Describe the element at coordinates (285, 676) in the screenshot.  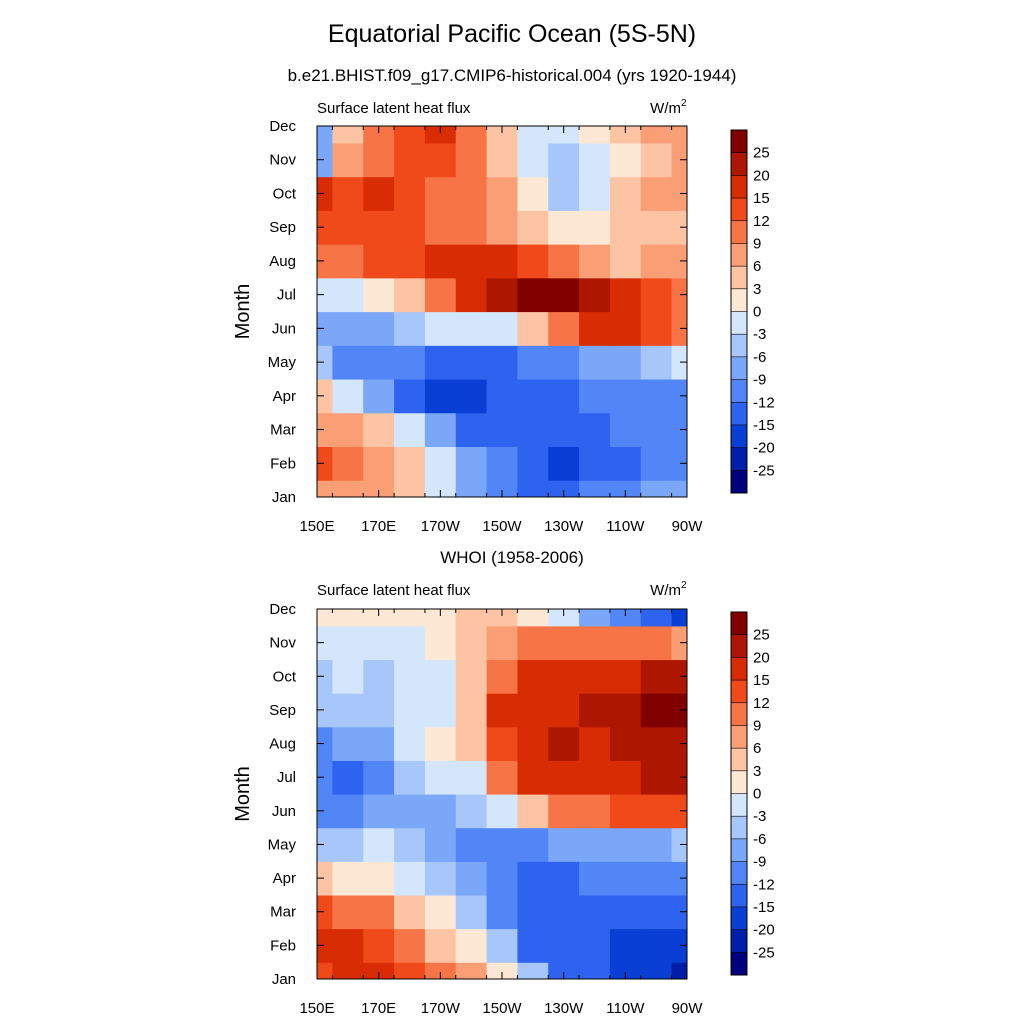
I see `y-tick-label: Oct` at that location.